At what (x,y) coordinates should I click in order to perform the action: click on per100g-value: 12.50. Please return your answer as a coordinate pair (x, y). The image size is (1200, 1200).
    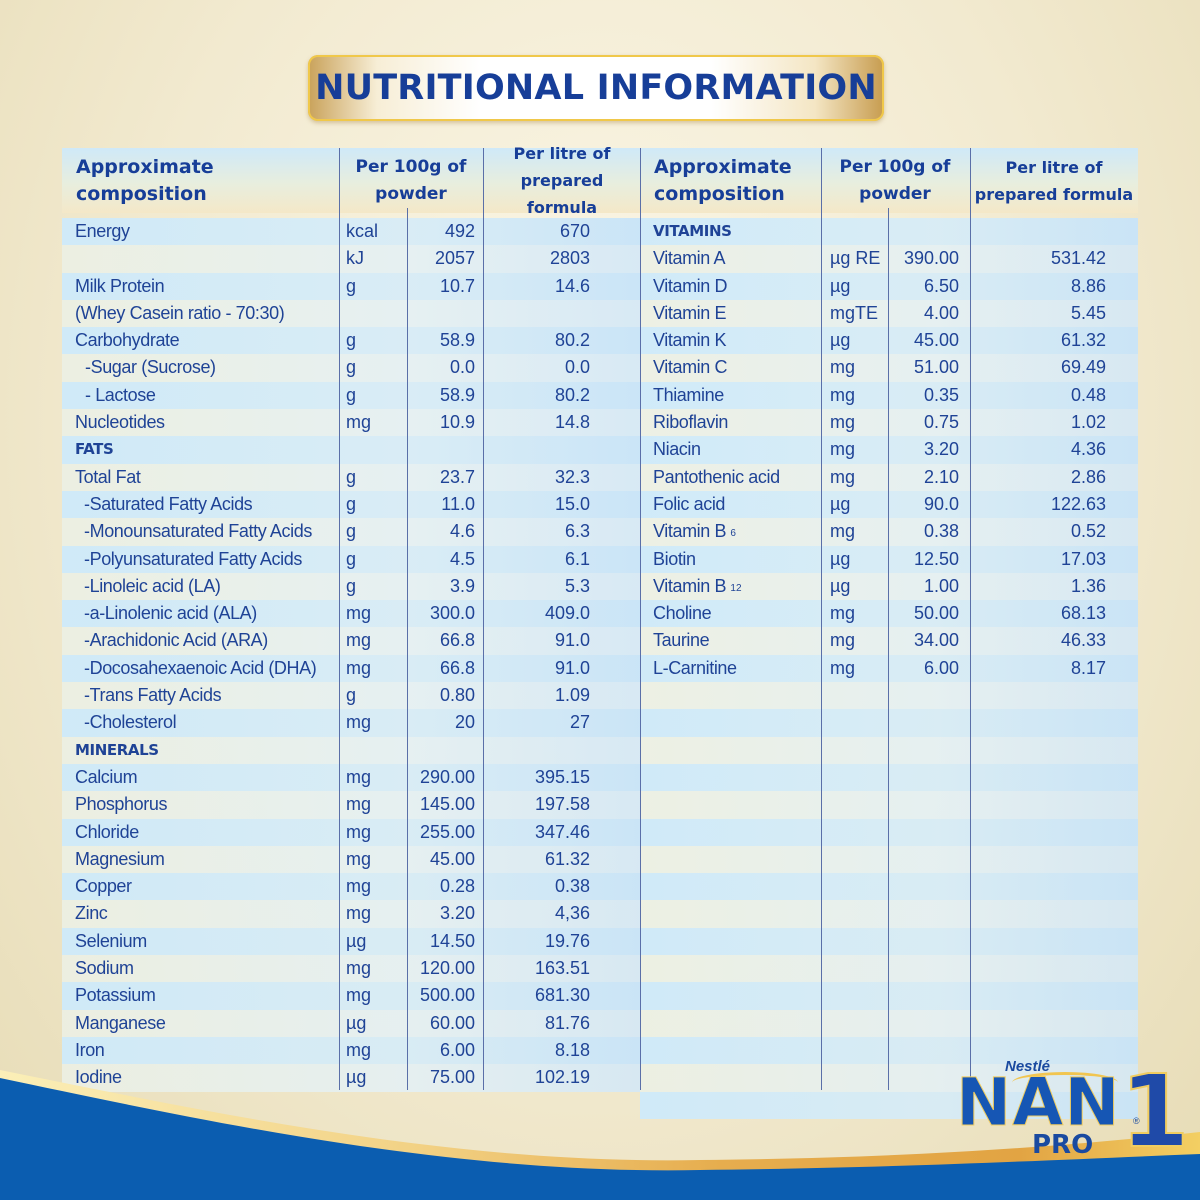
    Looking at the image, I should click on (936, 558).